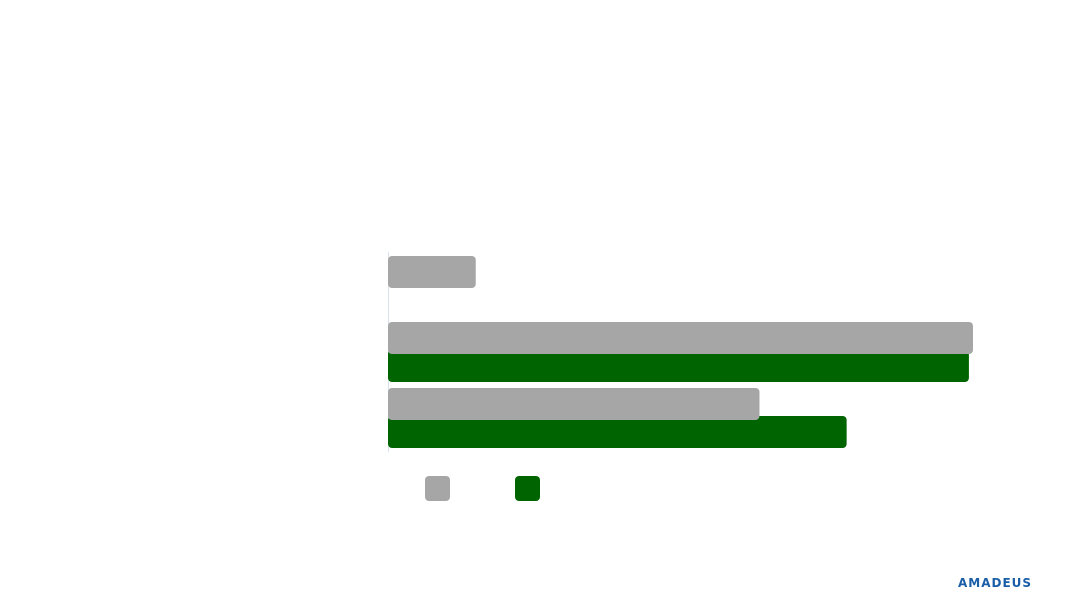 The width and height of the screenshot is (1080, 613). Describe the element at coordinates (482, 488) in the screenshot. I see `legend` at that location.